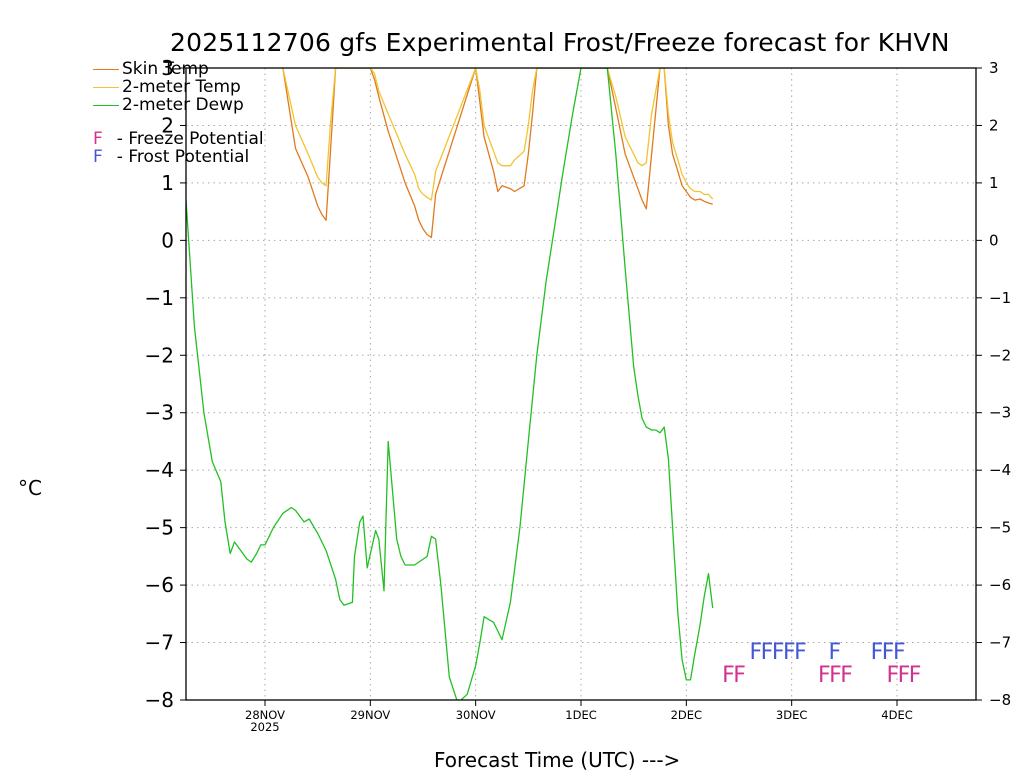 The image size is (1024, 772). I want to click on y-tick-label-left: 0, so click(167, 240).